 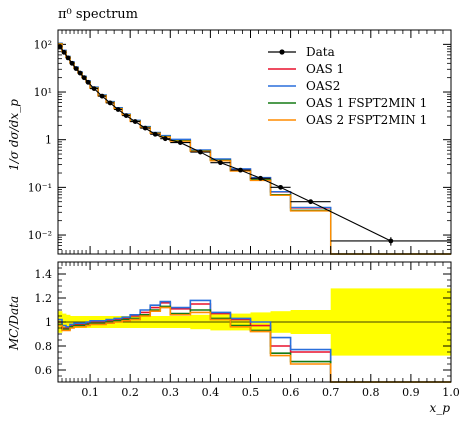 What do you see at coordinates (40, 187) in the screenshot?
I see `main-y-tick-label: 10⁻¹` at bounding box center [40, 187].